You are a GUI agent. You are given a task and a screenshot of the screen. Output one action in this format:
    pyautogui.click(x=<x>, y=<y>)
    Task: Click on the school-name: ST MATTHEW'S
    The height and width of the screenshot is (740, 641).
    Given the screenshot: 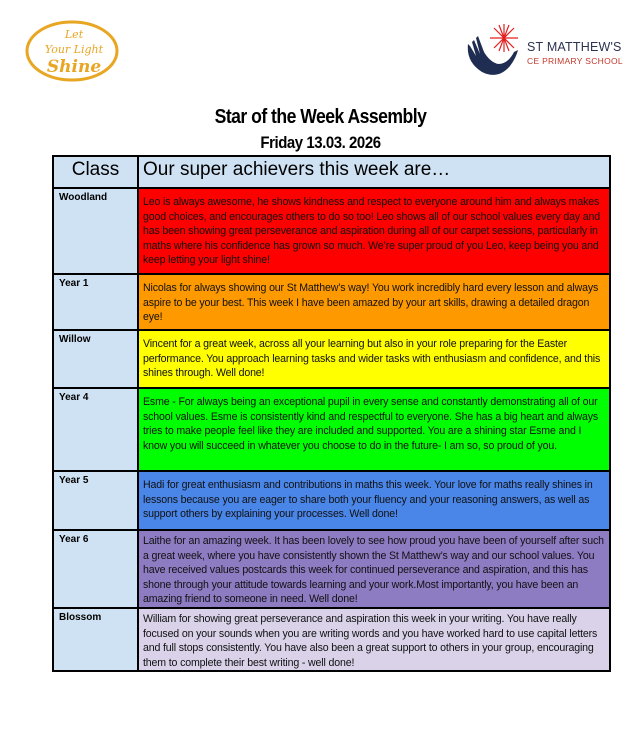 What is the action you would take?
    pyautogui.click(x=574, y=47)
    